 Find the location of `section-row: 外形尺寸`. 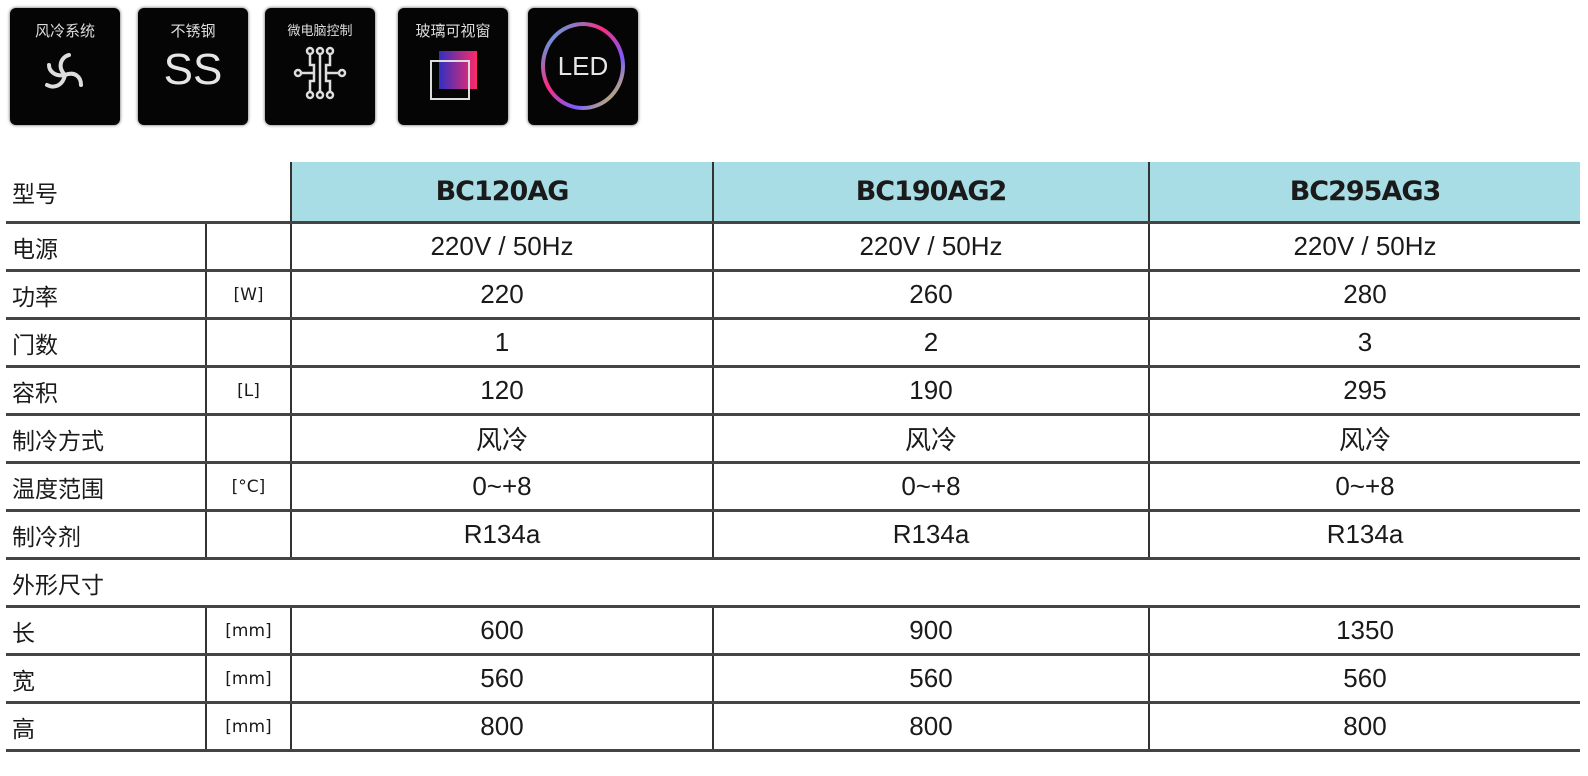

section-row: 外形尺寸 is located at coordinates (793, 584).